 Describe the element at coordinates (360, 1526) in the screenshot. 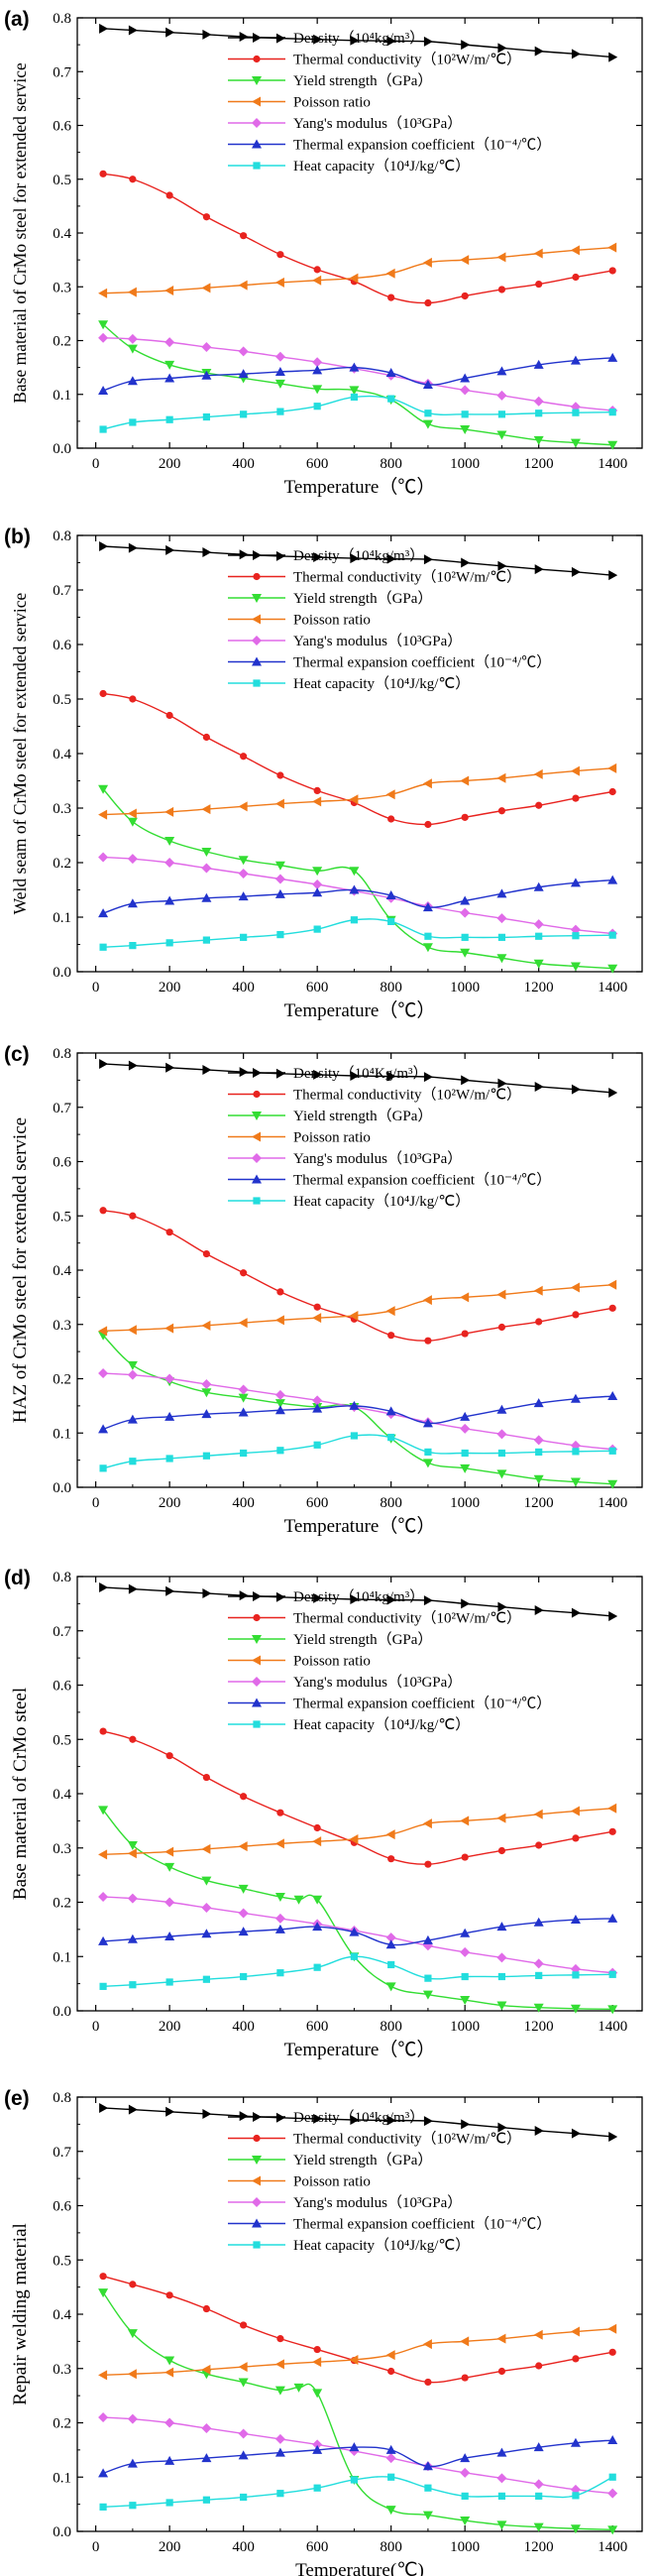

I see `x-axis-label: Temperature（℃）` at that location.